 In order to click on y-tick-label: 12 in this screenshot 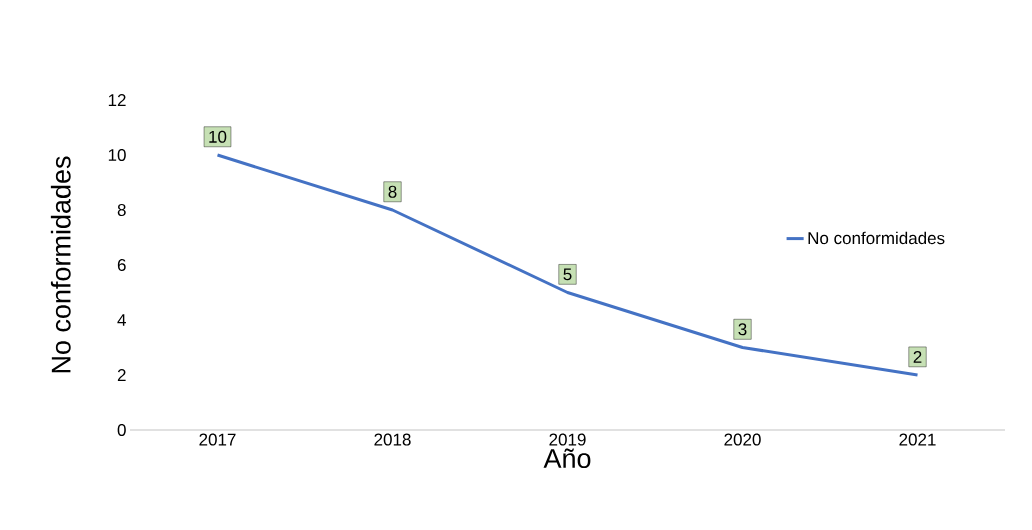, I will do `click(117, 100)`.